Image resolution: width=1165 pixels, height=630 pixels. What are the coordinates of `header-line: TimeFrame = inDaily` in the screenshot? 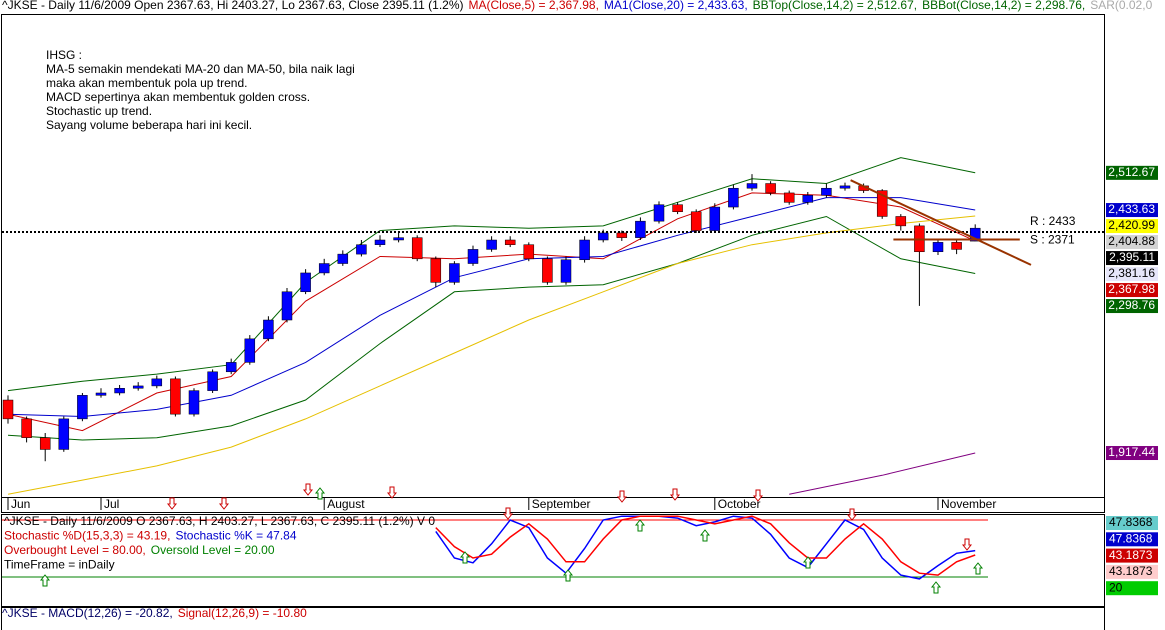 It's located at (59, 565).